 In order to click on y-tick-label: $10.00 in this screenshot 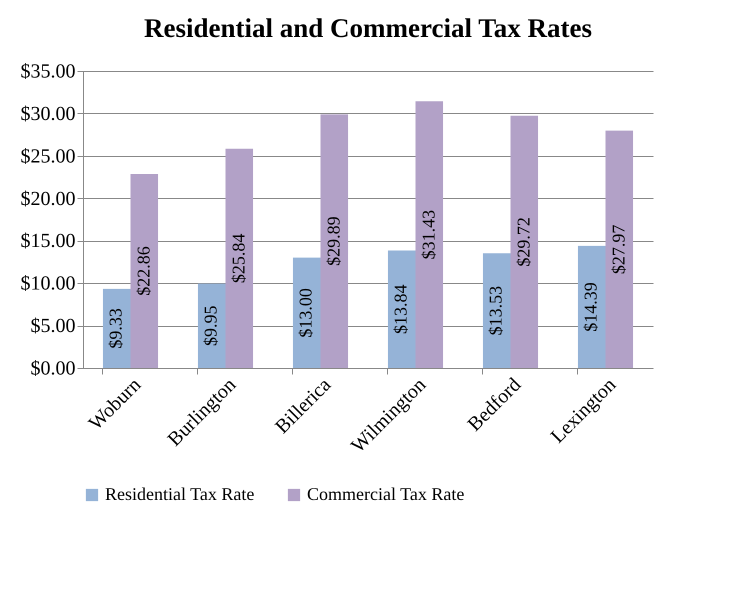, I will do `click(48, 283)`.